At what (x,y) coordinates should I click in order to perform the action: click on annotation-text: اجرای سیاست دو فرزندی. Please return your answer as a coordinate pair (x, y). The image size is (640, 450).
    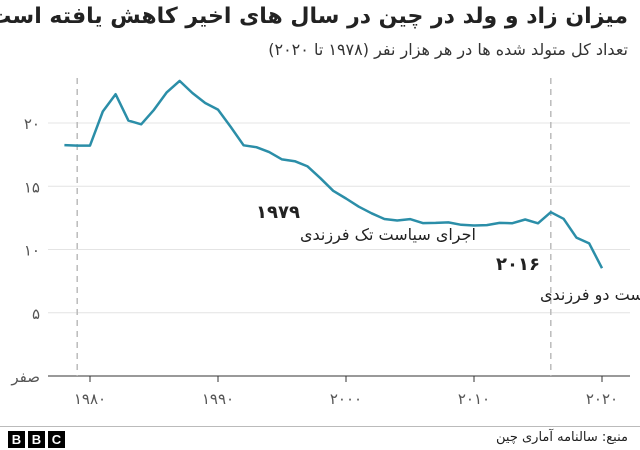
    Looking at the image, I should click on (590, 295).